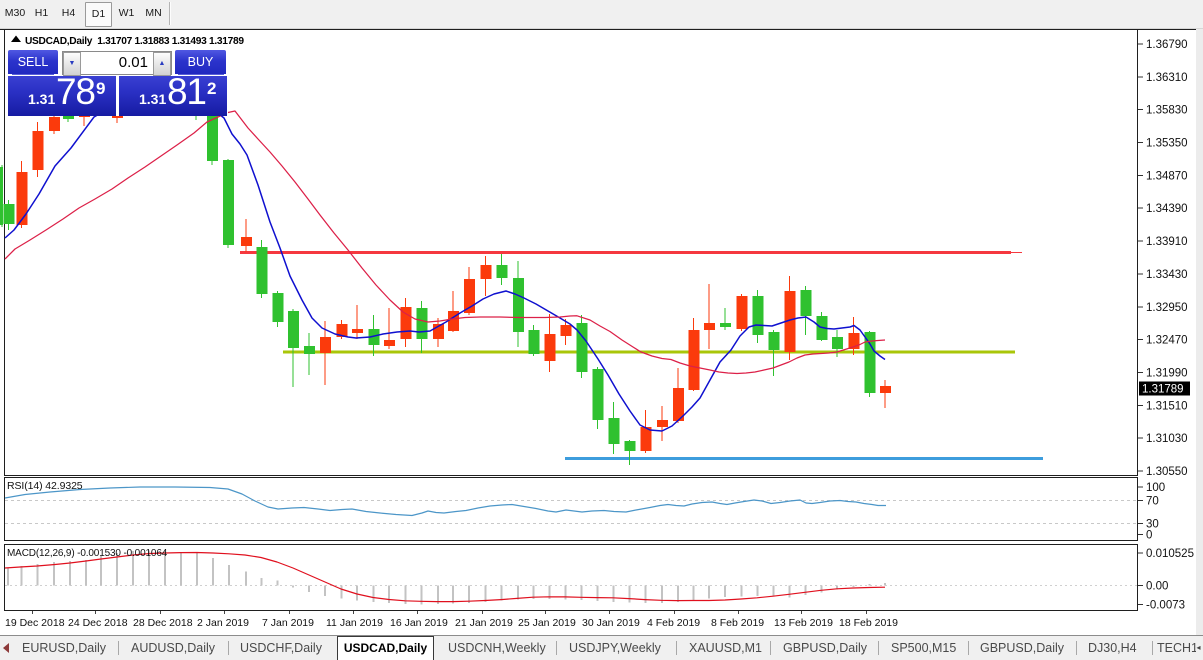 The height and width of the screenshot is (660, 1203). Describe the element at coordinates (803, 623) in the screenshot. I see `svg-text: 13 Feb 2019` at that location.